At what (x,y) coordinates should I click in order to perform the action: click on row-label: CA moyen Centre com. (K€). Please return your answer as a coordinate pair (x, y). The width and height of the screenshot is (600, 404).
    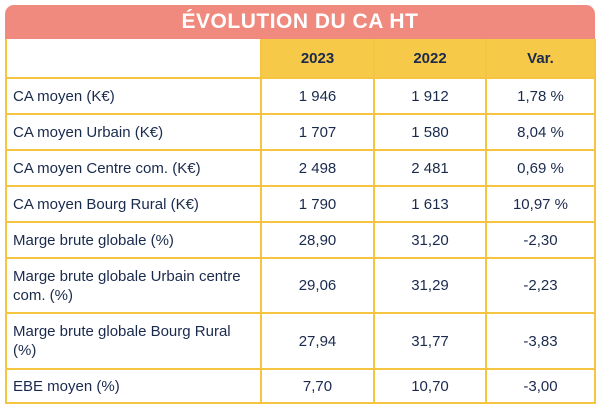
    Looking at the image, I should click on (133, 169).